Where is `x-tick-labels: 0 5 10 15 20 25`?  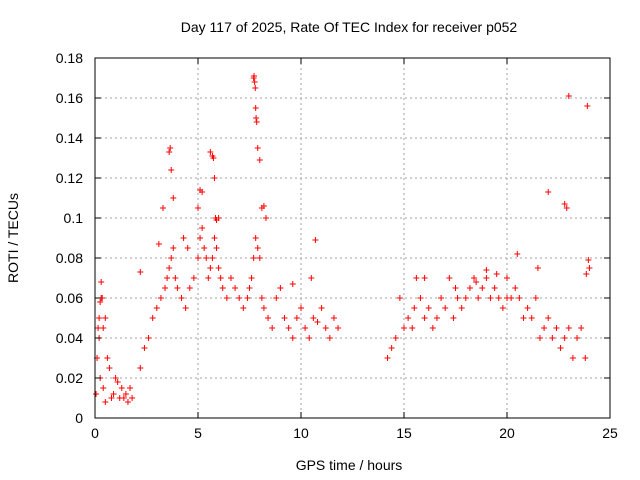 x-tick-labels: 0 5 10 15 20 25 is located at coordinates (354, 433).